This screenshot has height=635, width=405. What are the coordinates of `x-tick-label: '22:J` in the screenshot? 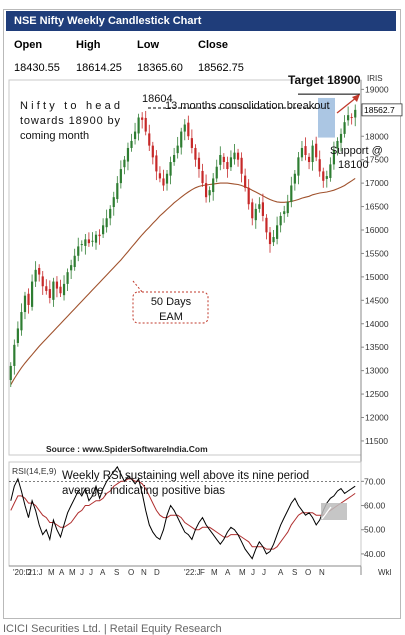 It's located at (192, 572).